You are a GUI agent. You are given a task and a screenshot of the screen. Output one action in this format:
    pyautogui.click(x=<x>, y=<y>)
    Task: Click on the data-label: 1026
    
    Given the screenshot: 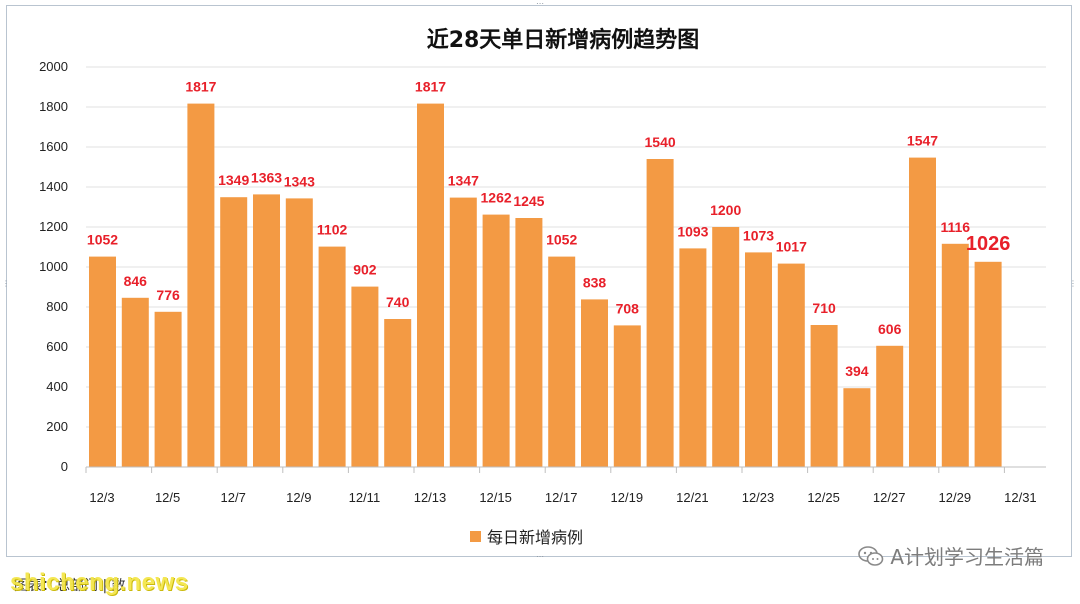 What is the action you would take?
    pyautogui.click(x=988, y=244)
    